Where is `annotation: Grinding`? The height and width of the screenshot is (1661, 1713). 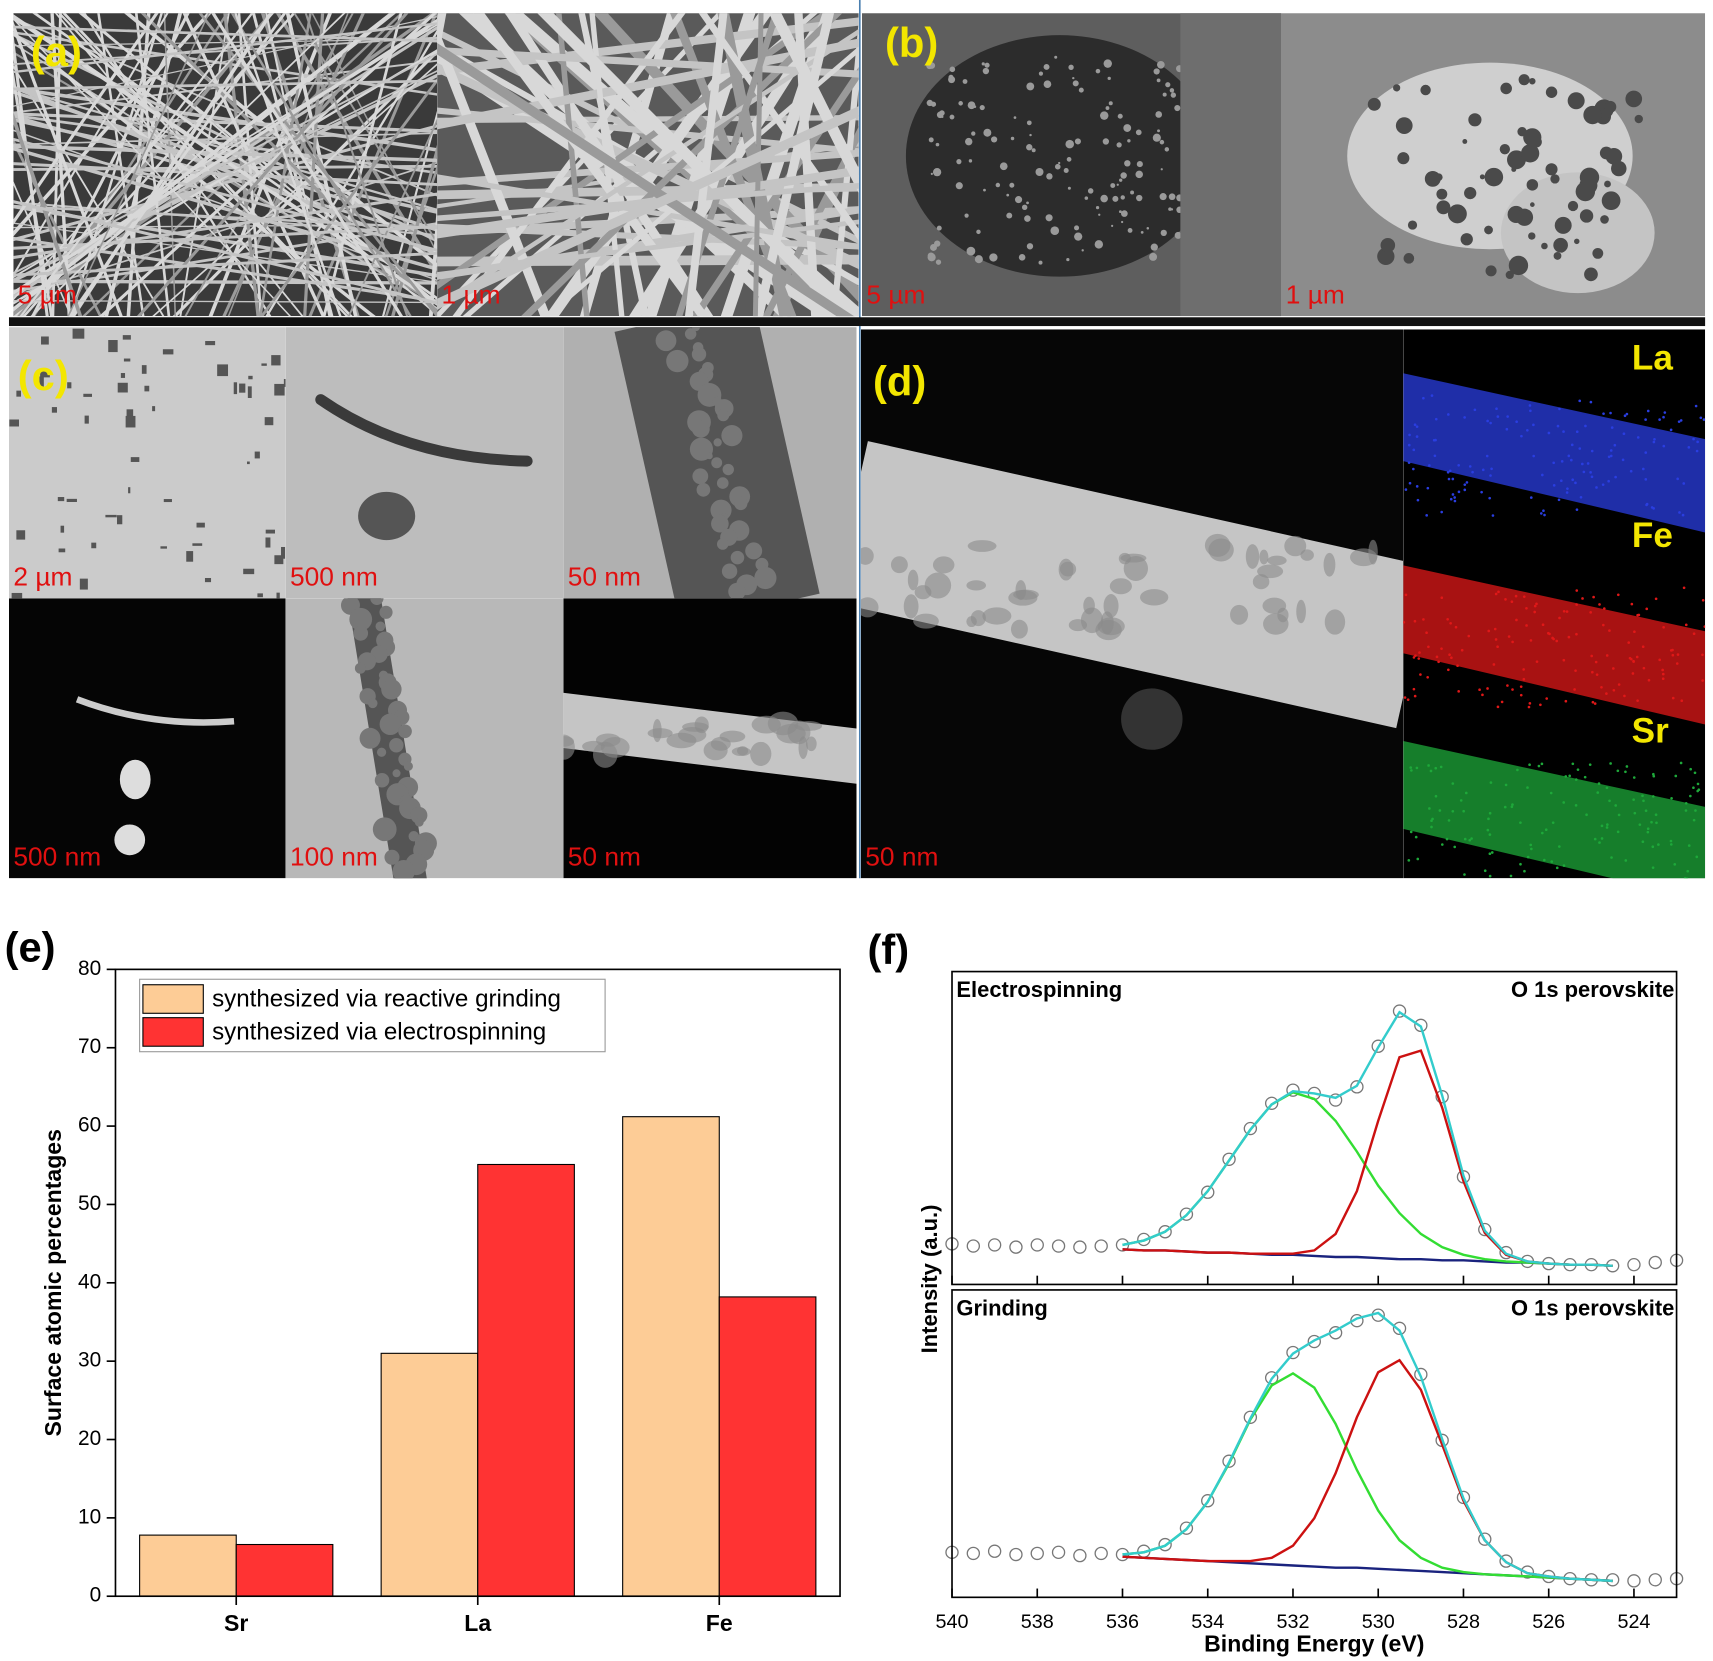
annotation: Grinding is located at coordinates (1001, 1307).